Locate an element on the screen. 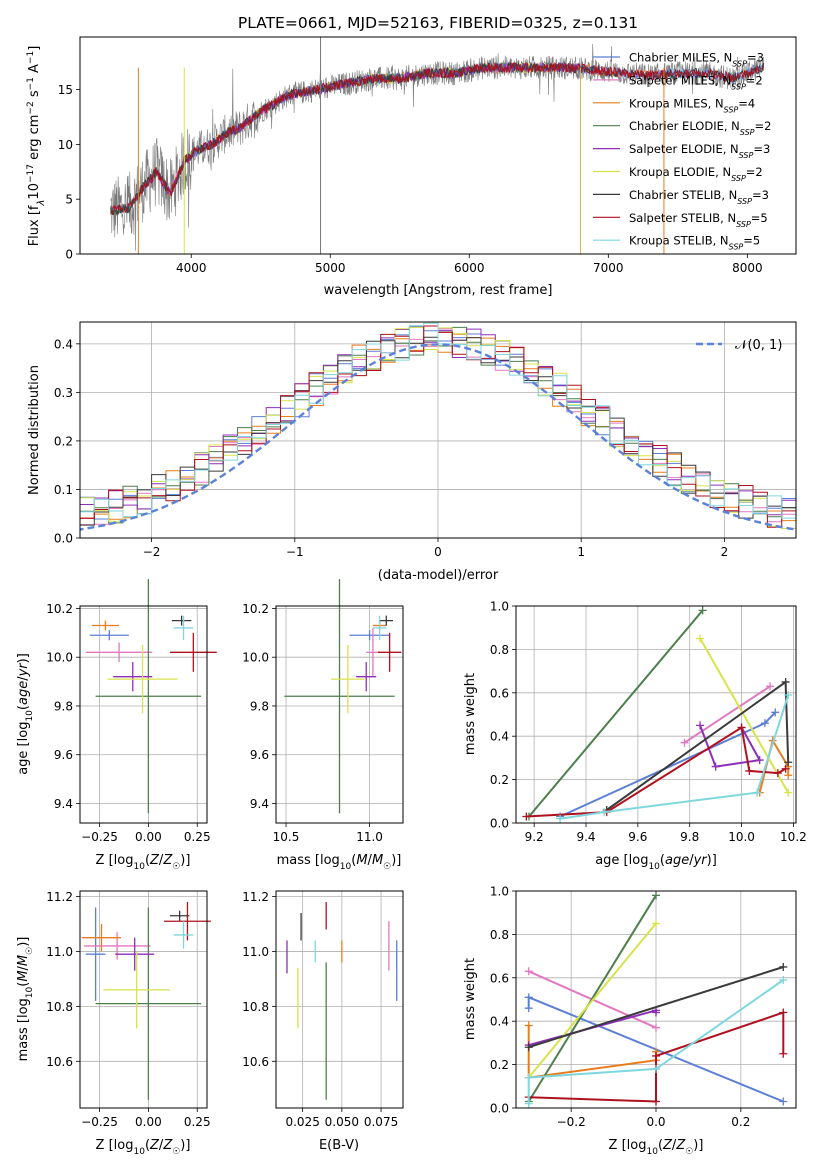  ytick-label: 0.3 is located at coordinates (63, 393).